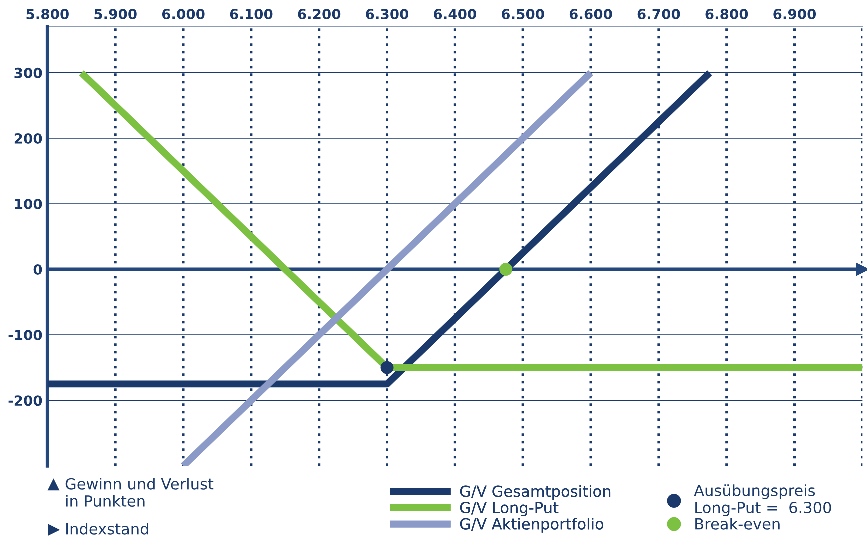  I want to click on x-tick-label: 6.500, so click(523, 14).